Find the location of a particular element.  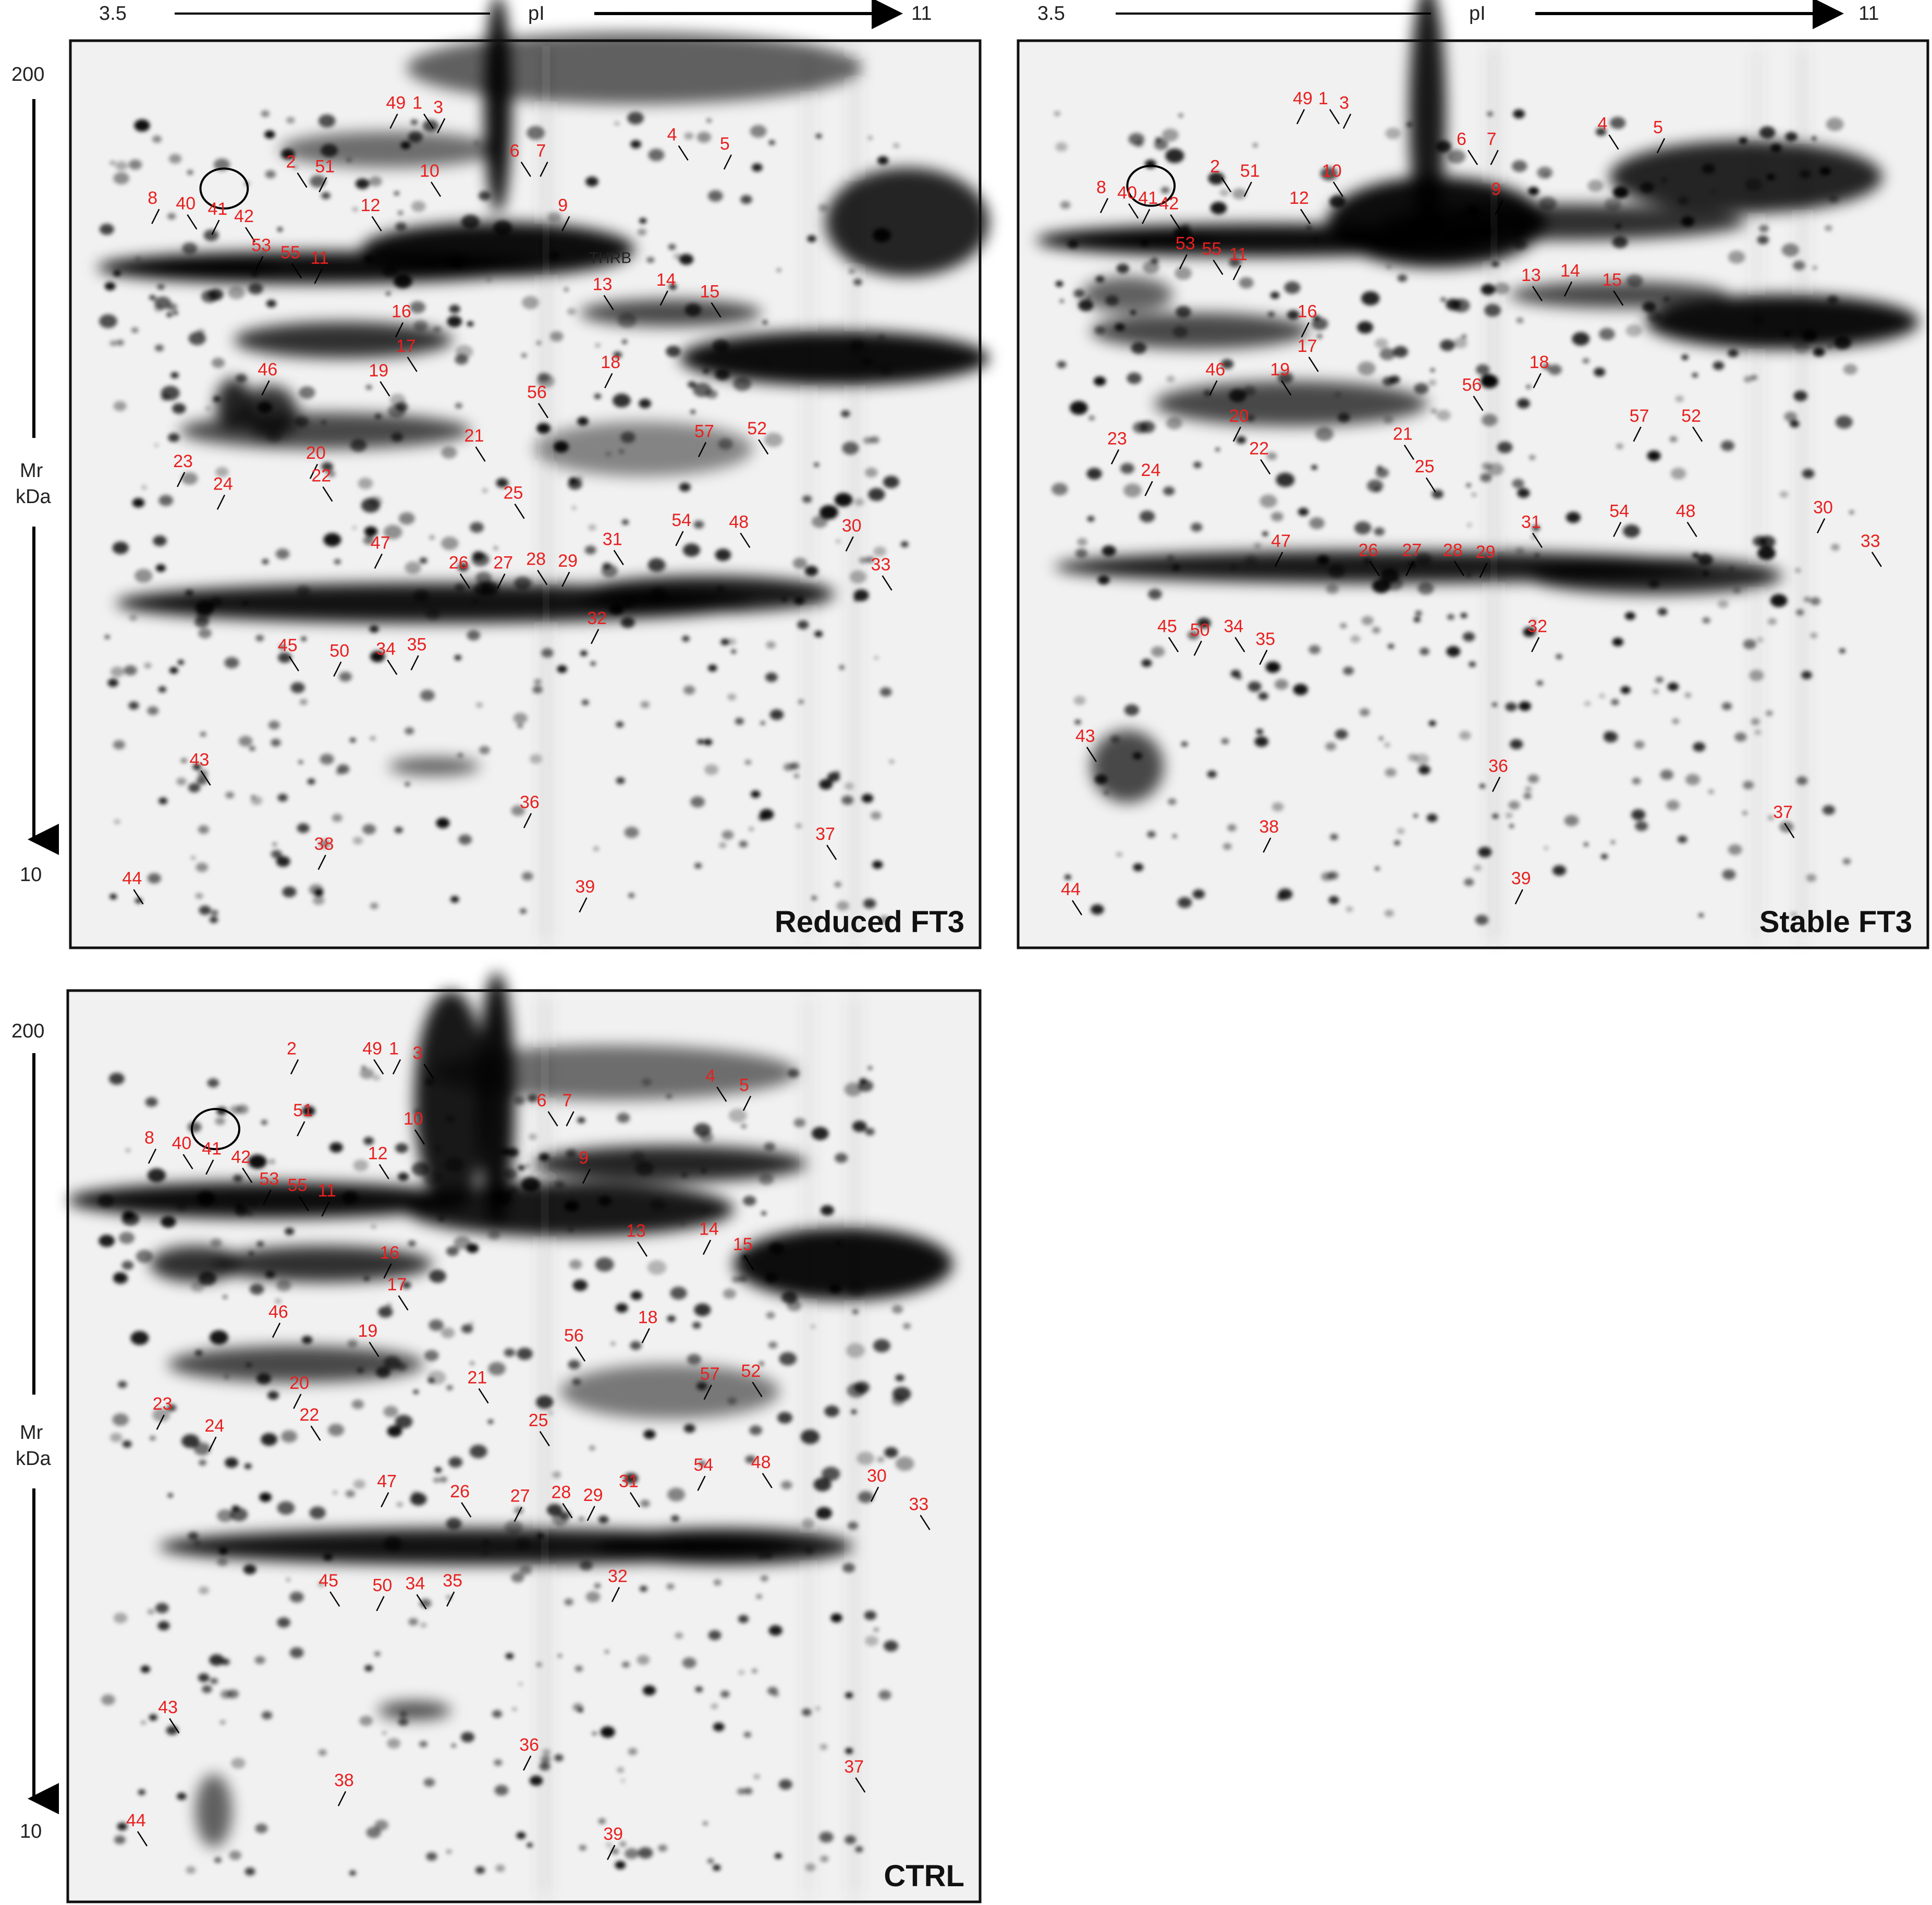

vertical-streak is located at coordinates (546, 494).